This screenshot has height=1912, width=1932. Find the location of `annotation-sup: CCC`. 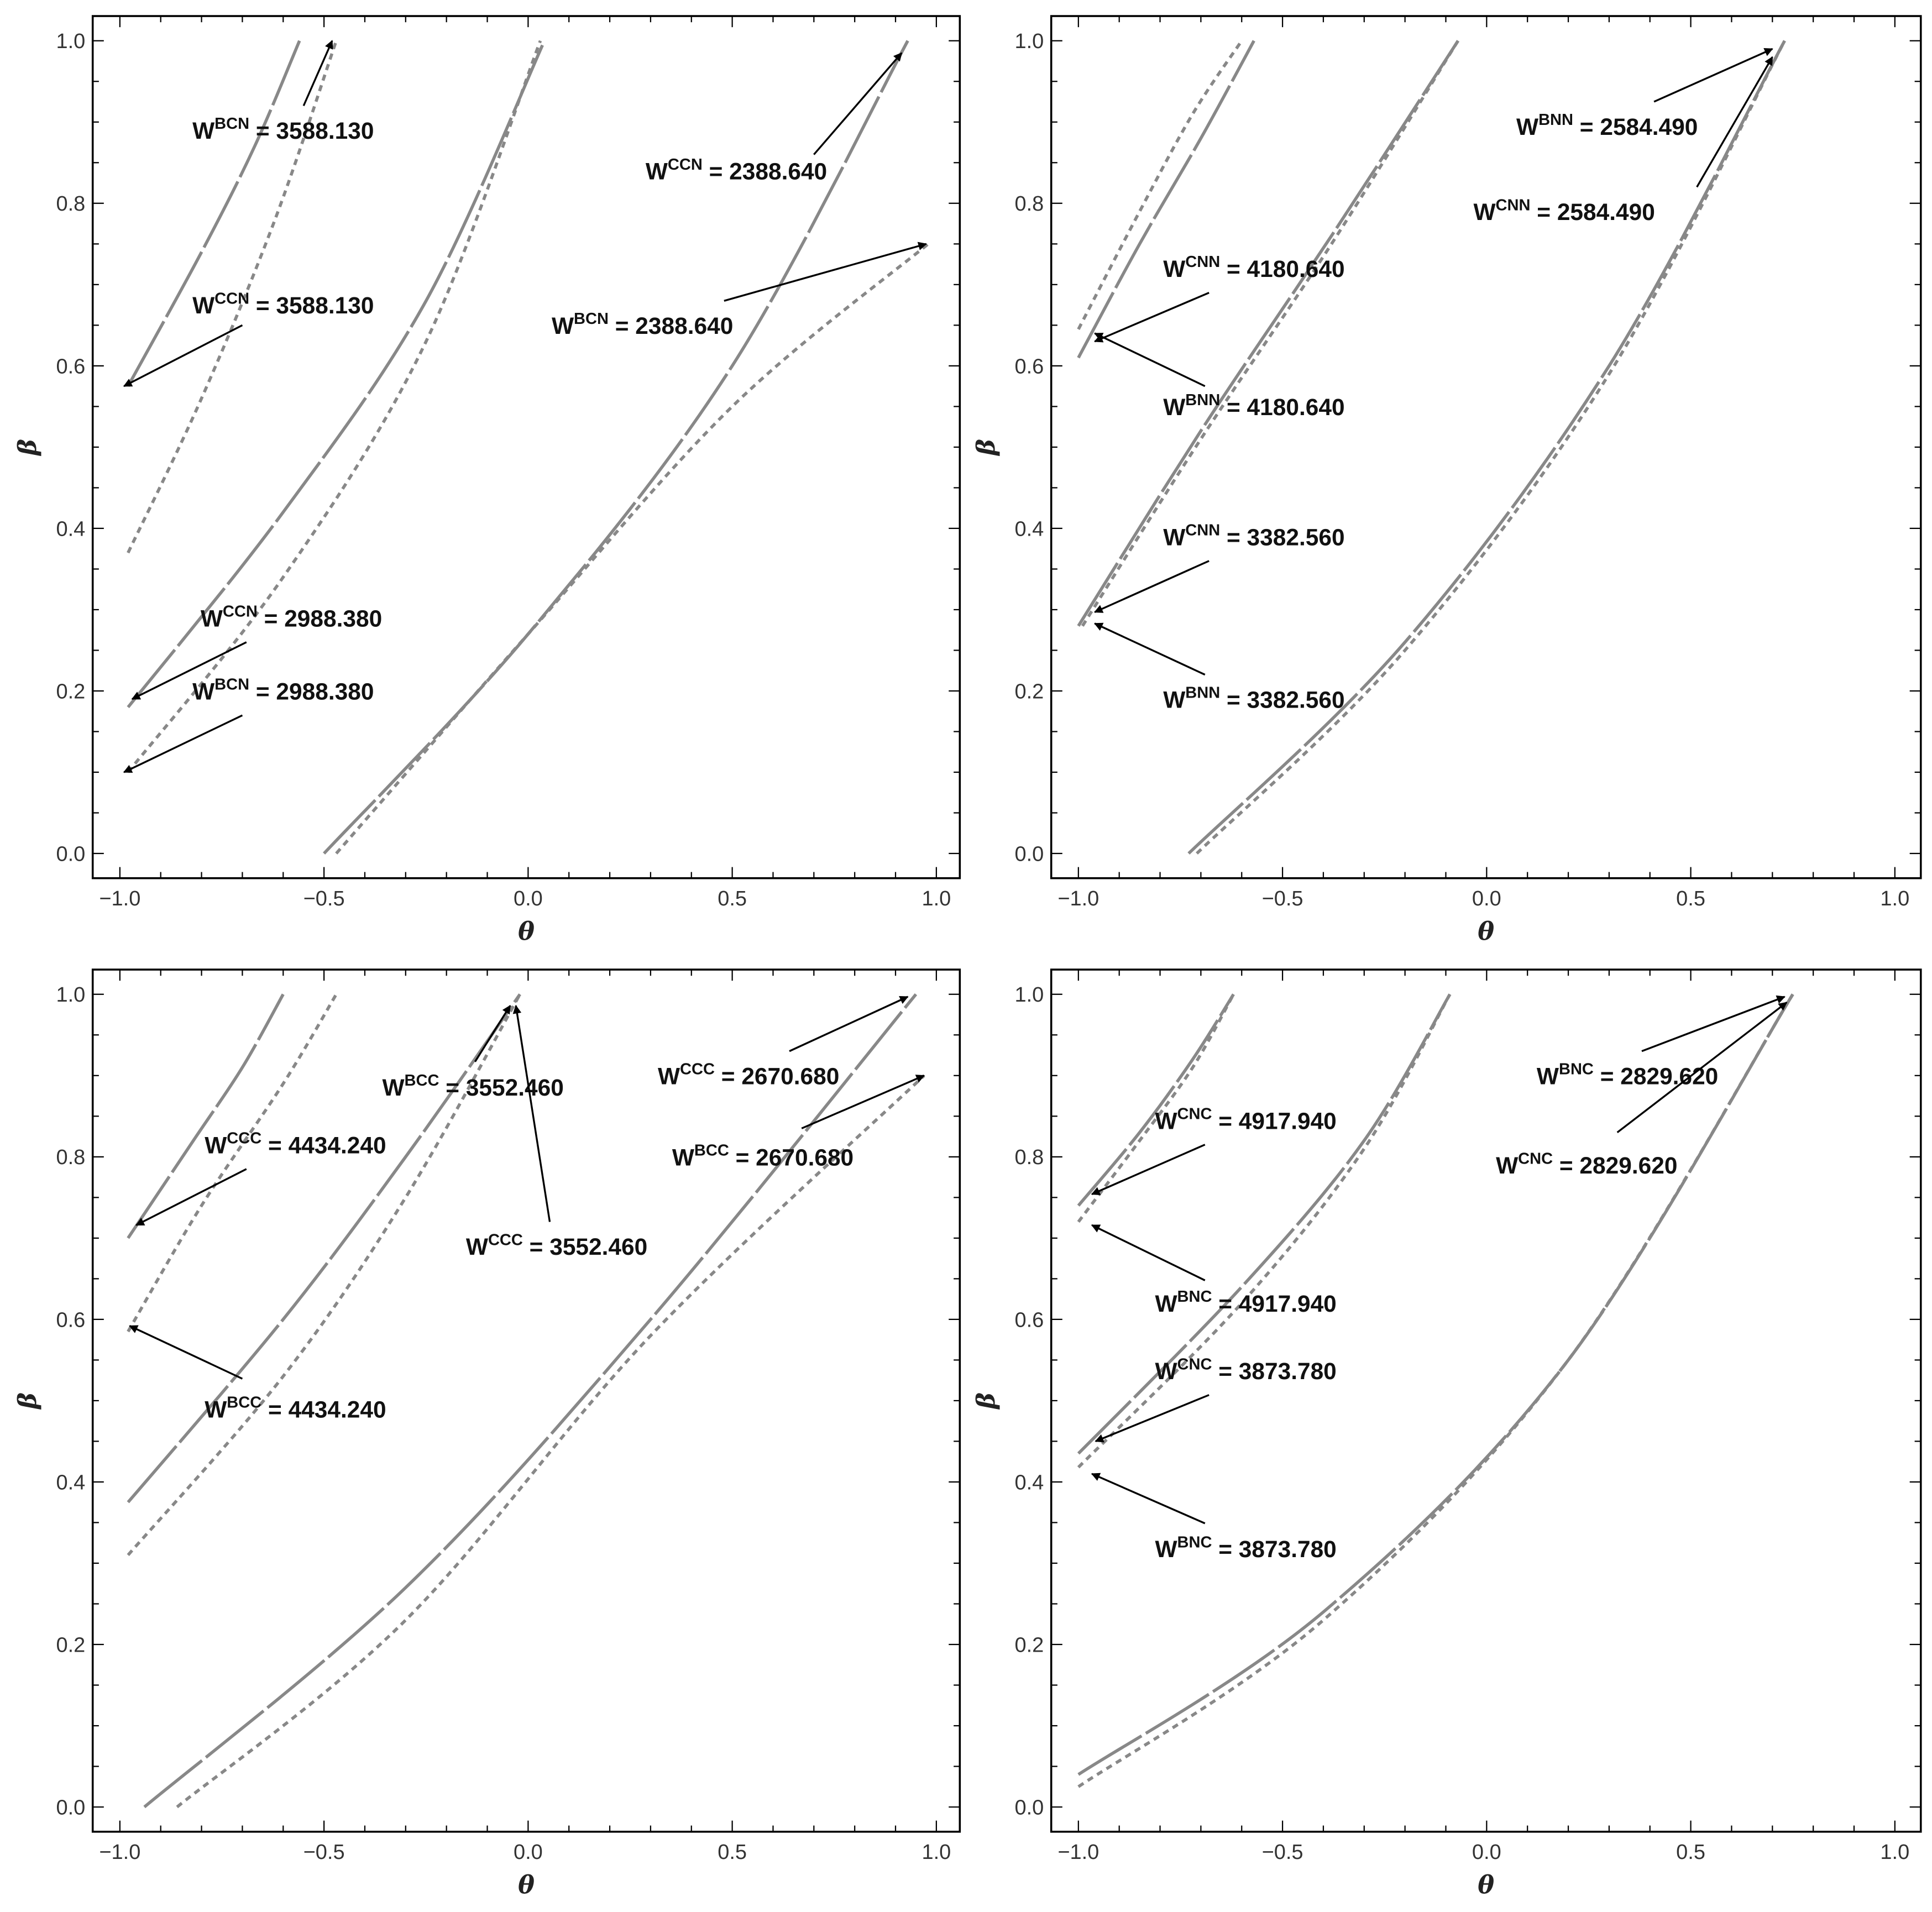

annotation-sup: CCC is located at coordinates (244, 1139).